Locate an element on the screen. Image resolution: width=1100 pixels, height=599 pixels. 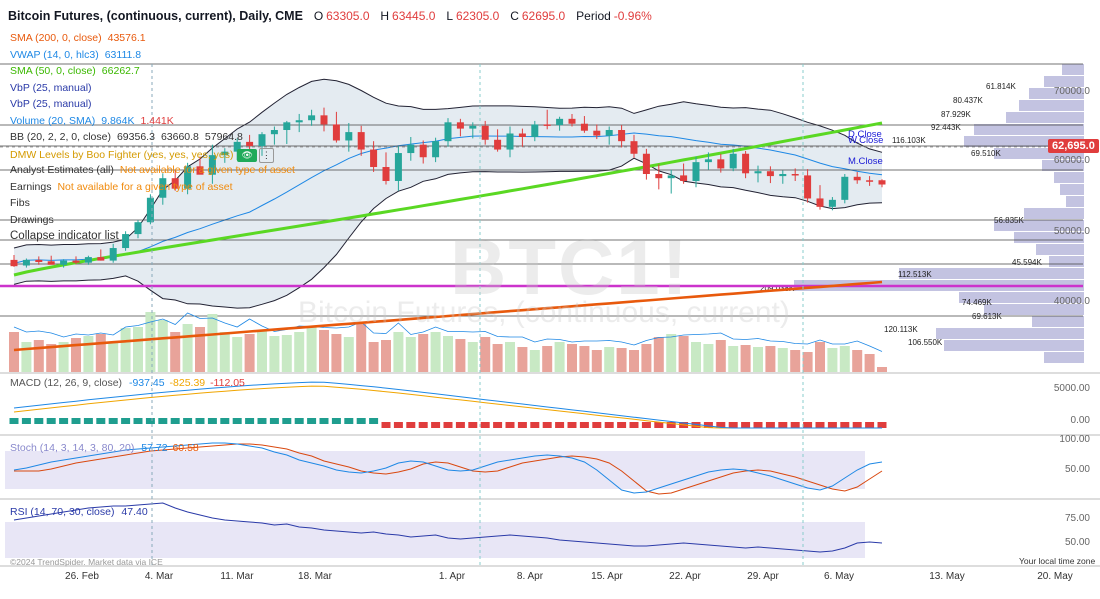
macd-label: MACD (12, 26, 9, close) is located at coordinates (66, 383).